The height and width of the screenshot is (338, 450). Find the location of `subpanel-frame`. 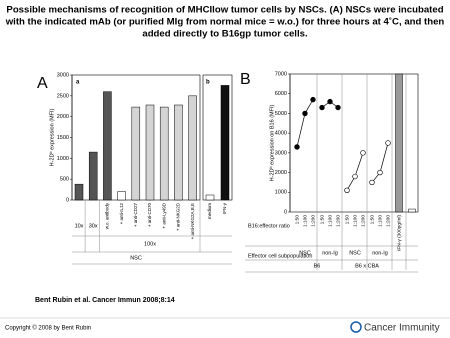

subpanel-frame is located at coordinates (217, 137).